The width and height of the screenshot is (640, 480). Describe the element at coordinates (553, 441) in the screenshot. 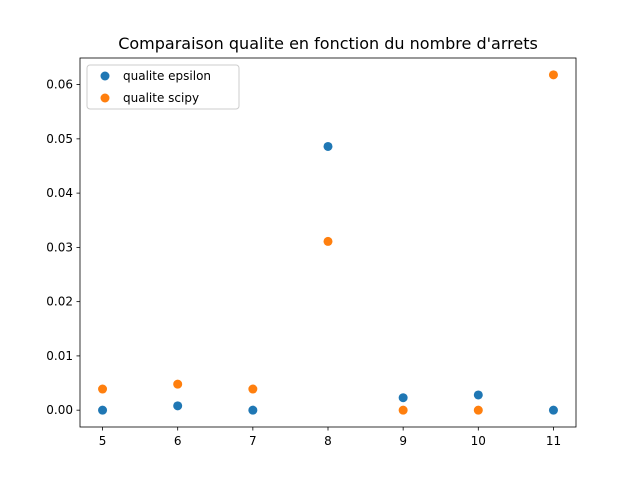

I see `x-tick-label: 11` at that location.